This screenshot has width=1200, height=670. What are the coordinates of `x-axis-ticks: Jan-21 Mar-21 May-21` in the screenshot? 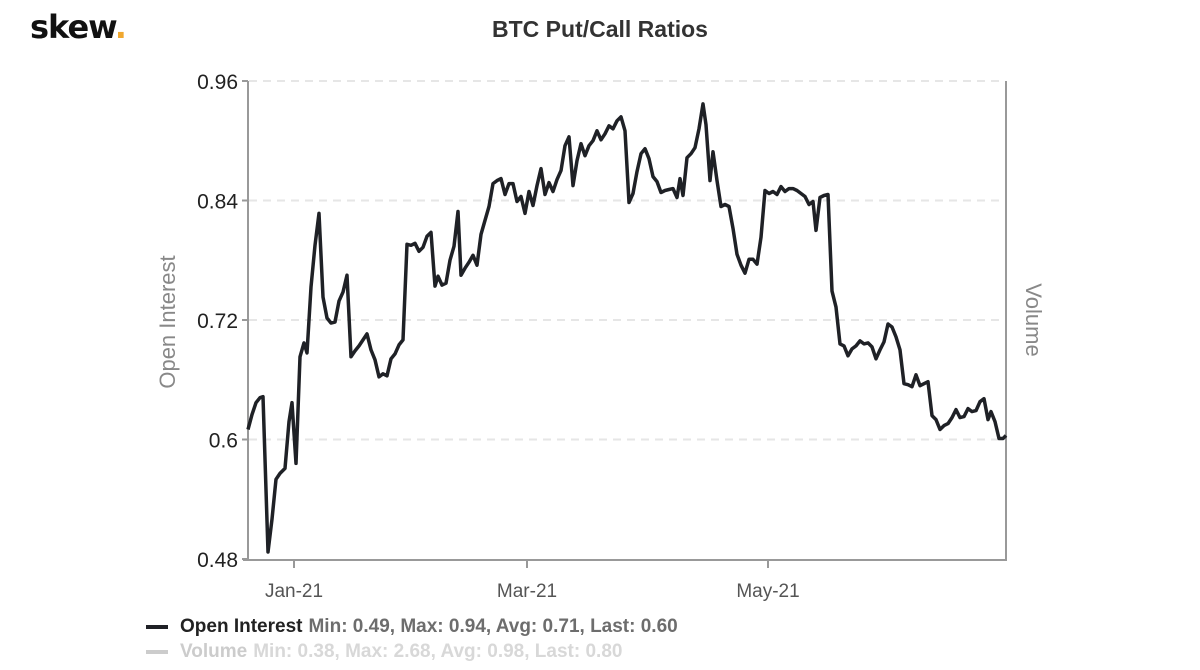 It's located at (532, 581).